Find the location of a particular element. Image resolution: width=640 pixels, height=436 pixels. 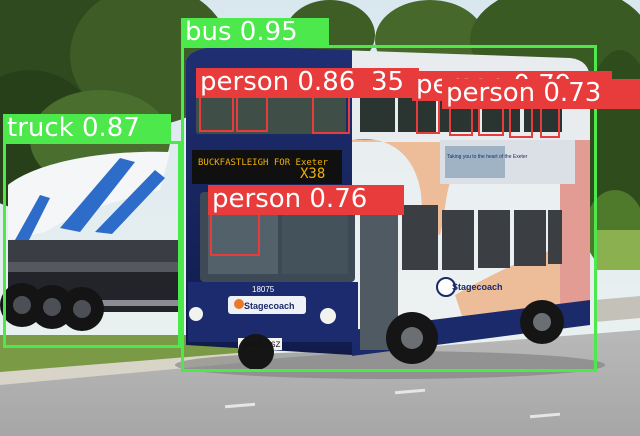

grass-verge-right is located at coordinates (617, 250).